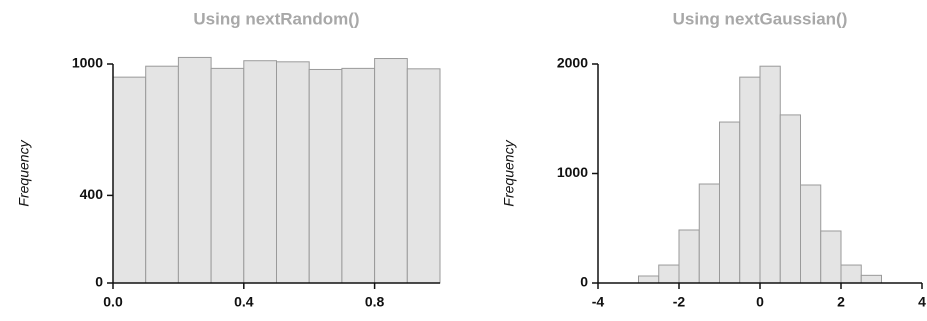  Describe the element at coordinates (922, 302) in the screenshot. I see `x-tick-label: 4` at that location.